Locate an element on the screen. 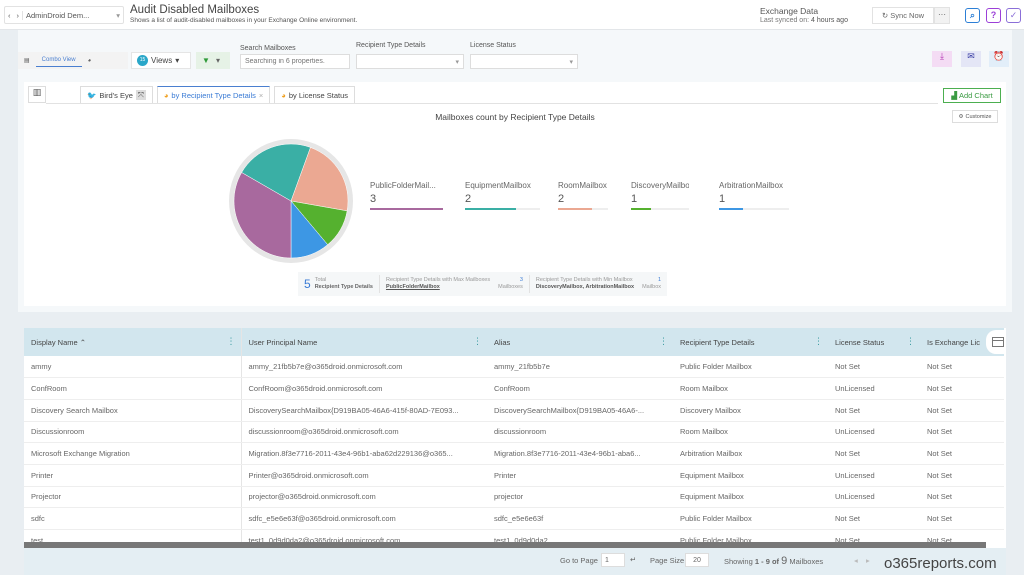  page-title: Audit Disabled Mailboxes is located at coordinates (195, 10).